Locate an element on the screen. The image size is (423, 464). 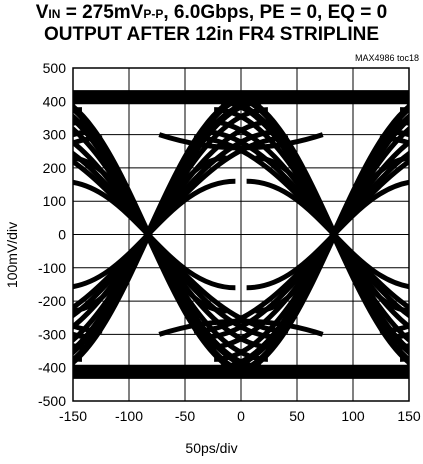
chart-title-line2: OUTPUT AFTER 12in FR4 STRIPLINE is located at coordinates (211, 34).